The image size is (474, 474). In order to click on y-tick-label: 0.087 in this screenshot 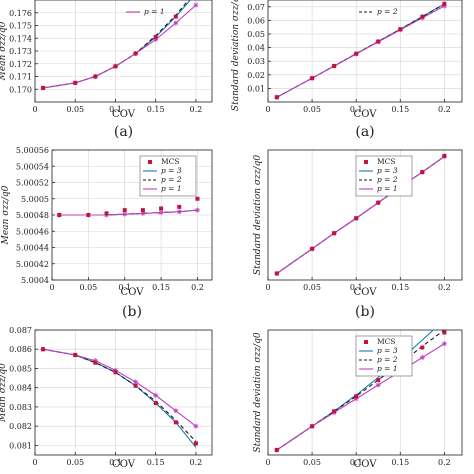, I will do `click(20, 330)`.